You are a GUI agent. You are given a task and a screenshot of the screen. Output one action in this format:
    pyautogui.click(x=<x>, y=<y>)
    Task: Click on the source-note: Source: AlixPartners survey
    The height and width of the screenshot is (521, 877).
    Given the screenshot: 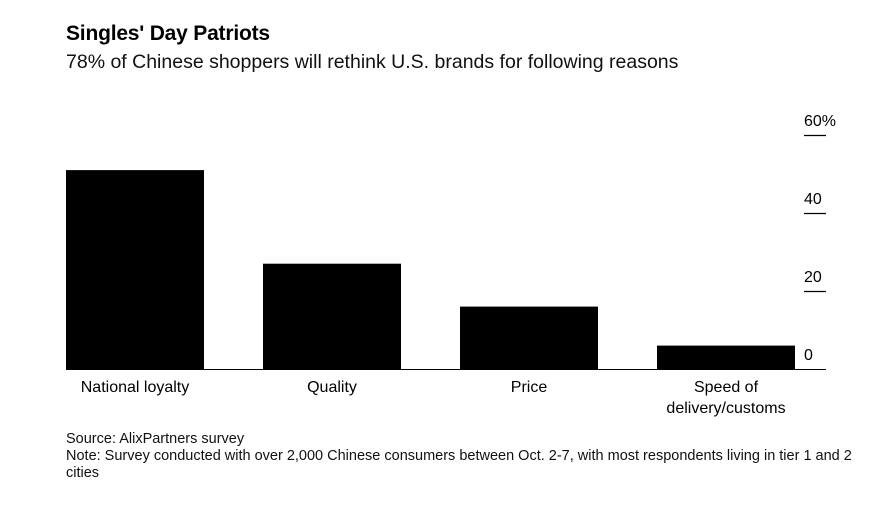 What is the action you would take?
    pyautogui.click(x=155, y=439)
    